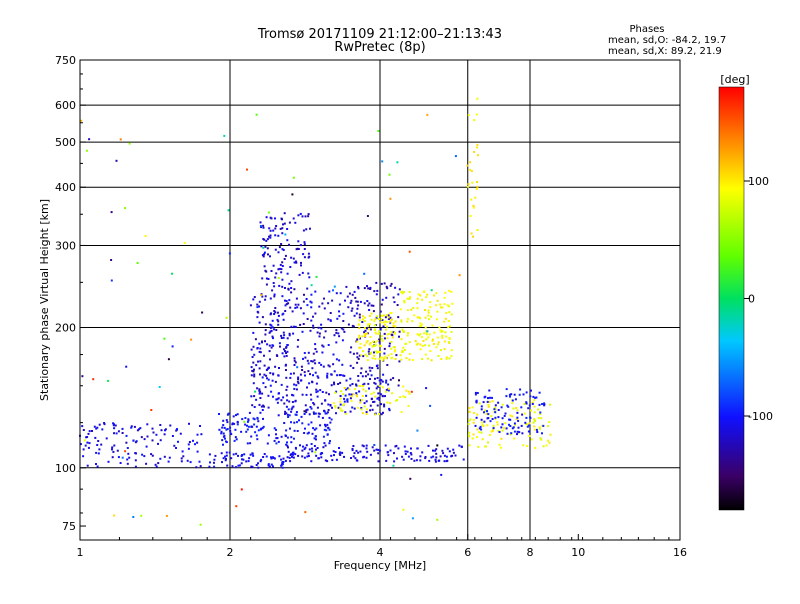  I want to click on colorbar-gradient, so click(731, 298).